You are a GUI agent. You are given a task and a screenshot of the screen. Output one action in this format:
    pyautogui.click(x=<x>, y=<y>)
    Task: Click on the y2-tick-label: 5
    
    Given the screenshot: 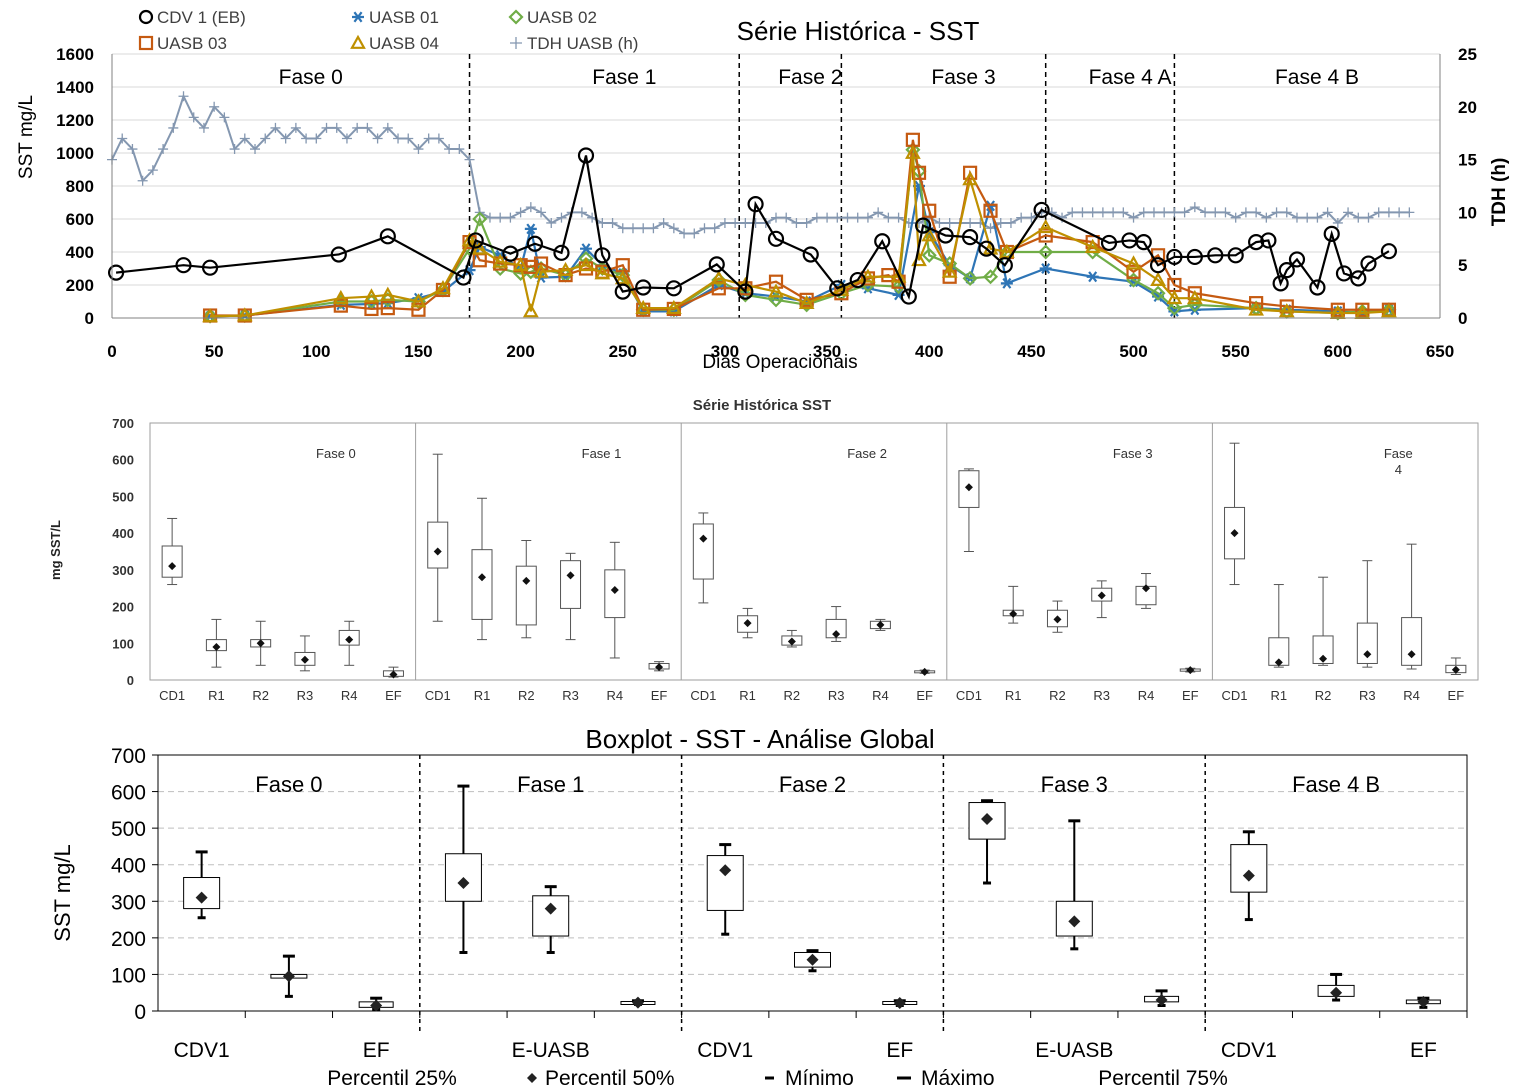 What is the action you would take?
    pyautogui.click(x=1462, y=265)
    